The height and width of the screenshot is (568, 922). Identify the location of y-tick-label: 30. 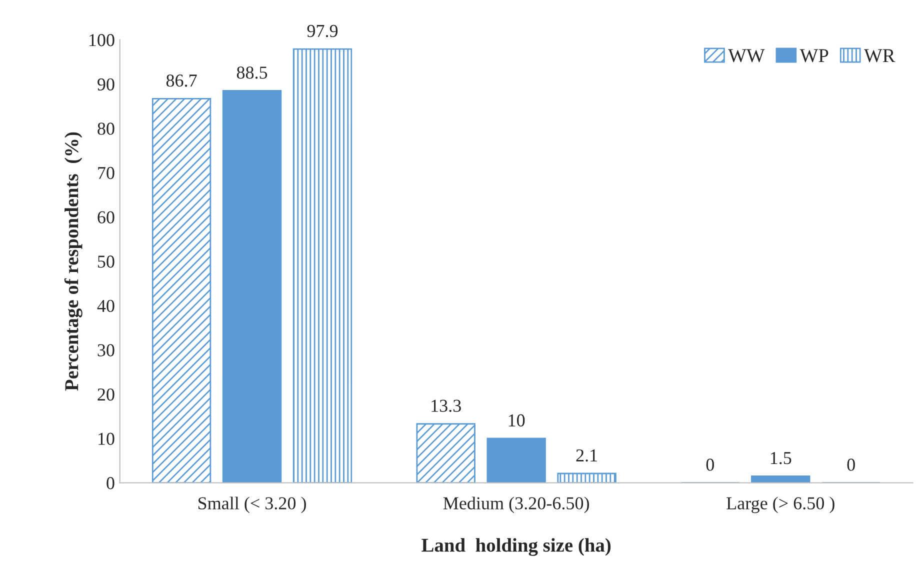
(106, 350).